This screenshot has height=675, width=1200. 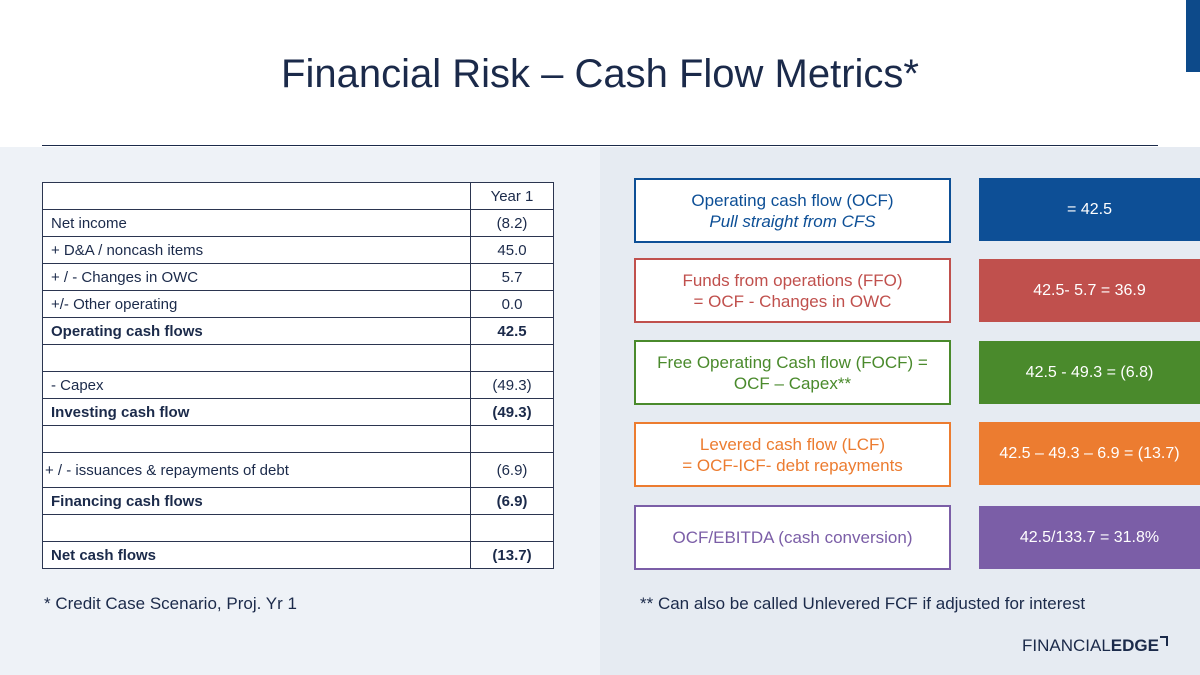 What do you see at coordinates (512, 250) in the screenshot?
I see `row-value: 45.0` at bounding box center [512, 250].